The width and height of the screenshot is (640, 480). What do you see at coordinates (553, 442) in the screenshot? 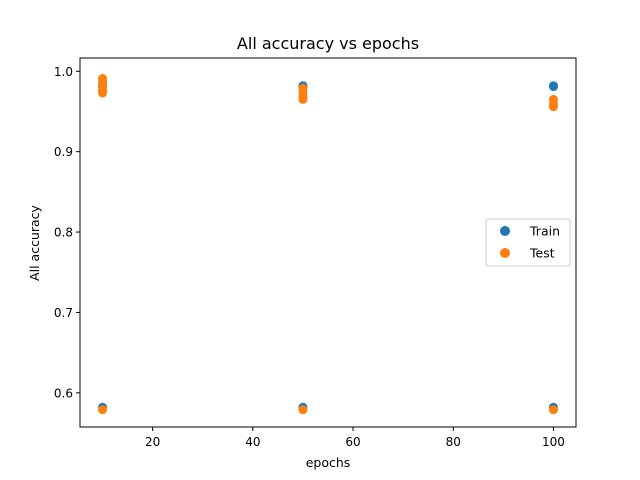
I see `x-tick-label: 100` at bounding box center [553, 442].